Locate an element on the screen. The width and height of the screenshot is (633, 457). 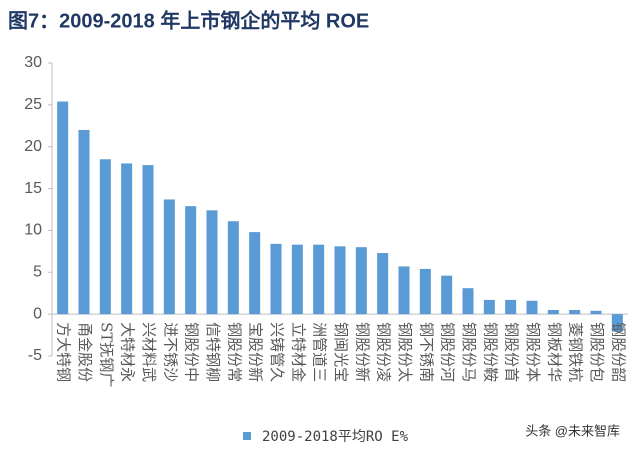
chart-title: 图7：2009-2018 年上市钢企的平均 ROE is located at coordinates (188, 20).